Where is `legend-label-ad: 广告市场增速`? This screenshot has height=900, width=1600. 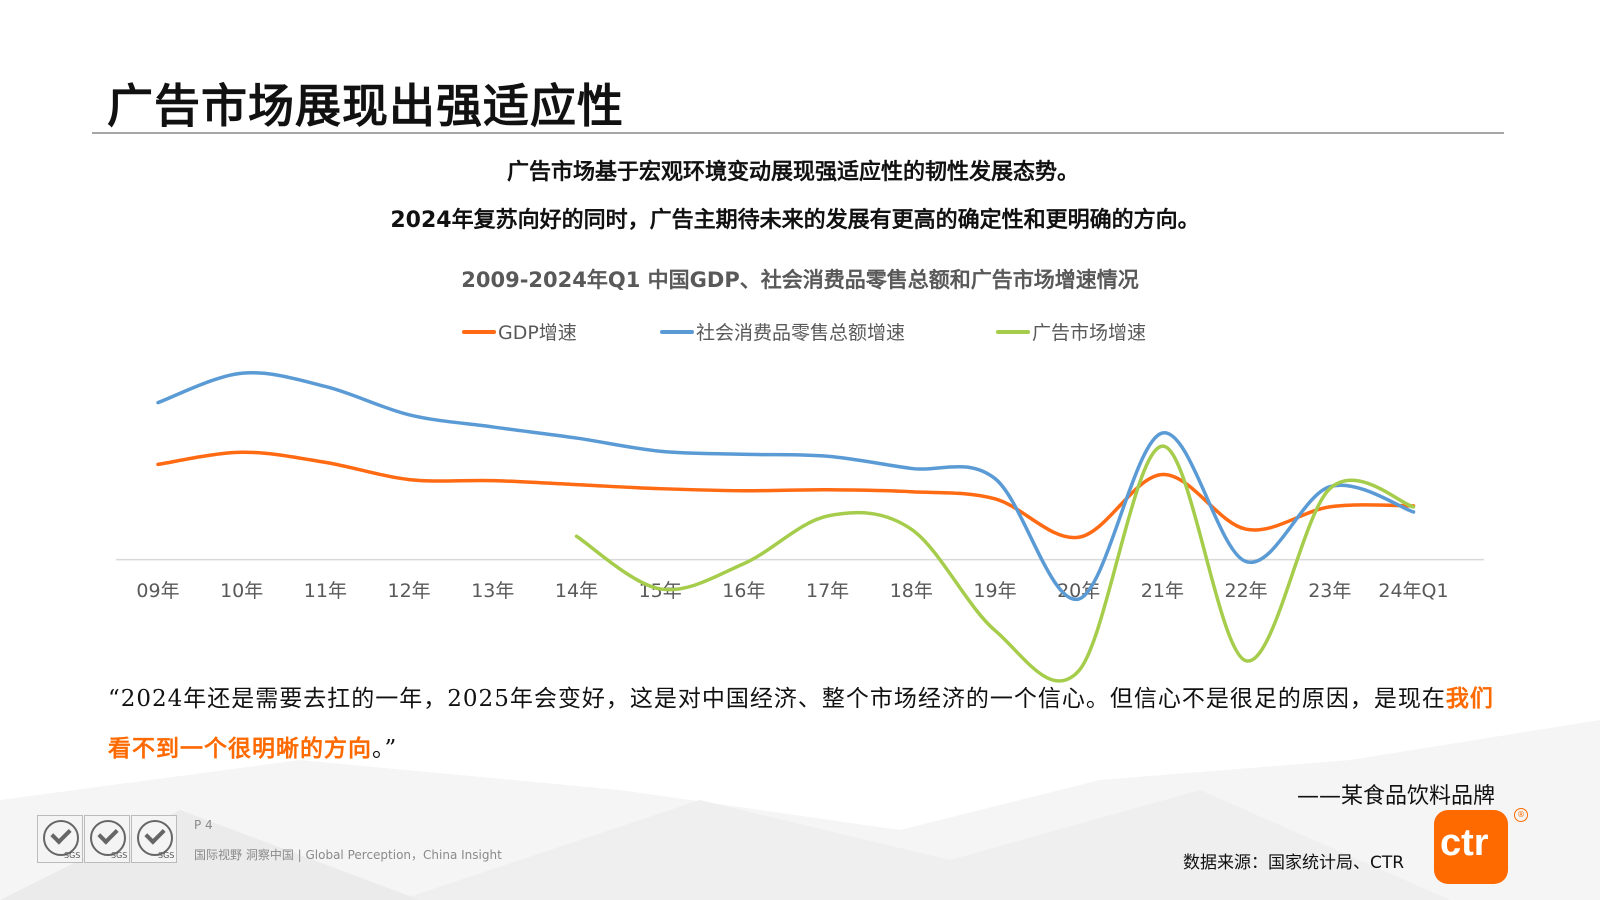
legend-label-ad: 广告市场增速 is located at coordinates (1089, 333).